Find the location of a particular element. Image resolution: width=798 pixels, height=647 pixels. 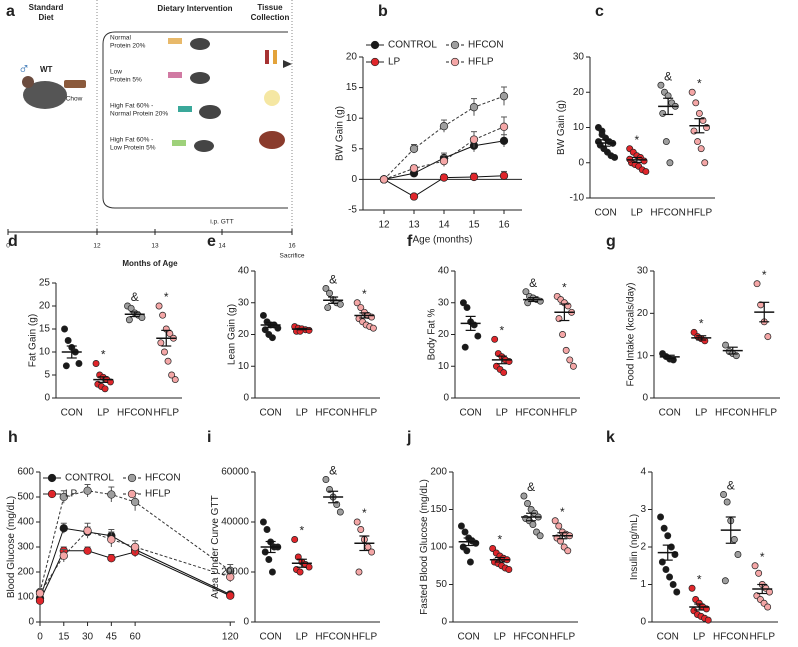

timeline-label: 14 is located at coordinates (222, 246).